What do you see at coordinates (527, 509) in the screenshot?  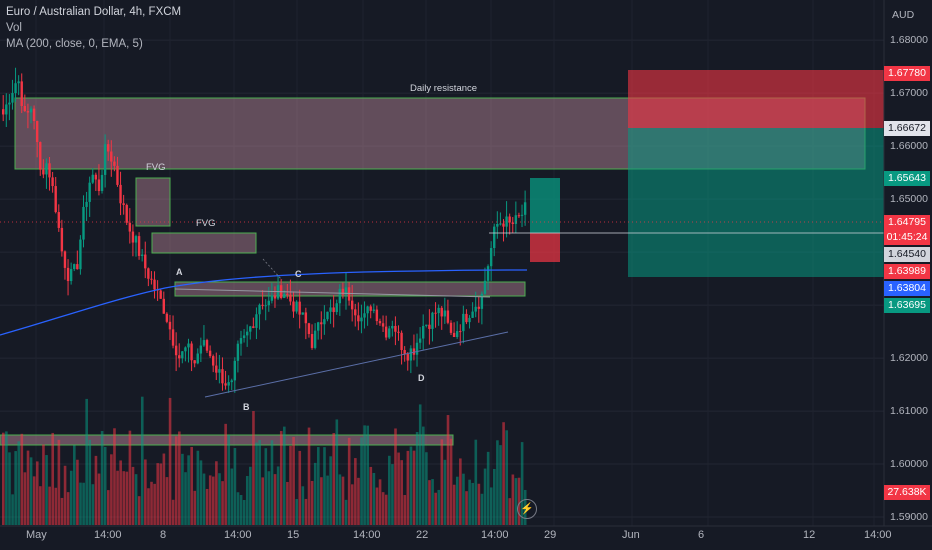 I see `lightning-icon: ⚡` at bounding box center [527, 509].